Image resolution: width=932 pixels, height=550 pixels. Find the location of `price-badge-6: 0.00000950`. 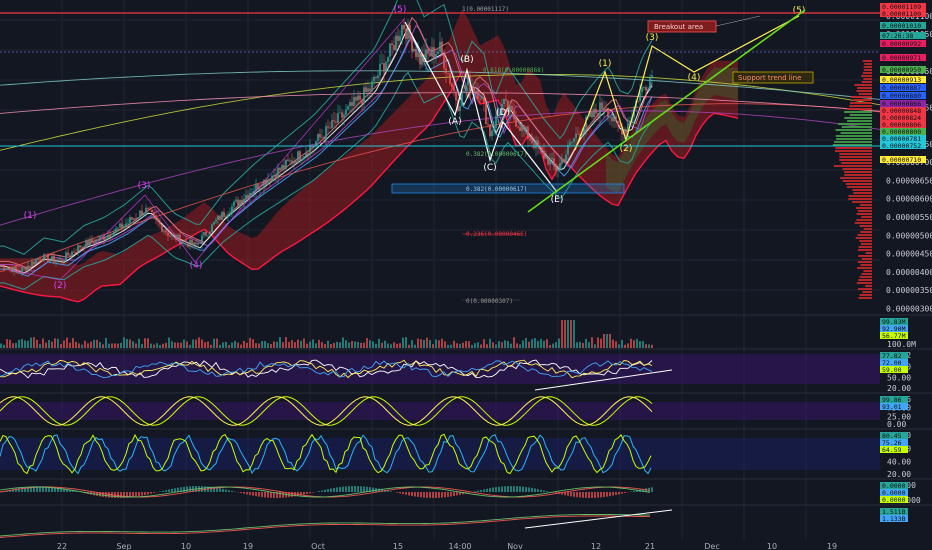

price-badge-6: 0.00000950 is located at coordinates (901, 70).